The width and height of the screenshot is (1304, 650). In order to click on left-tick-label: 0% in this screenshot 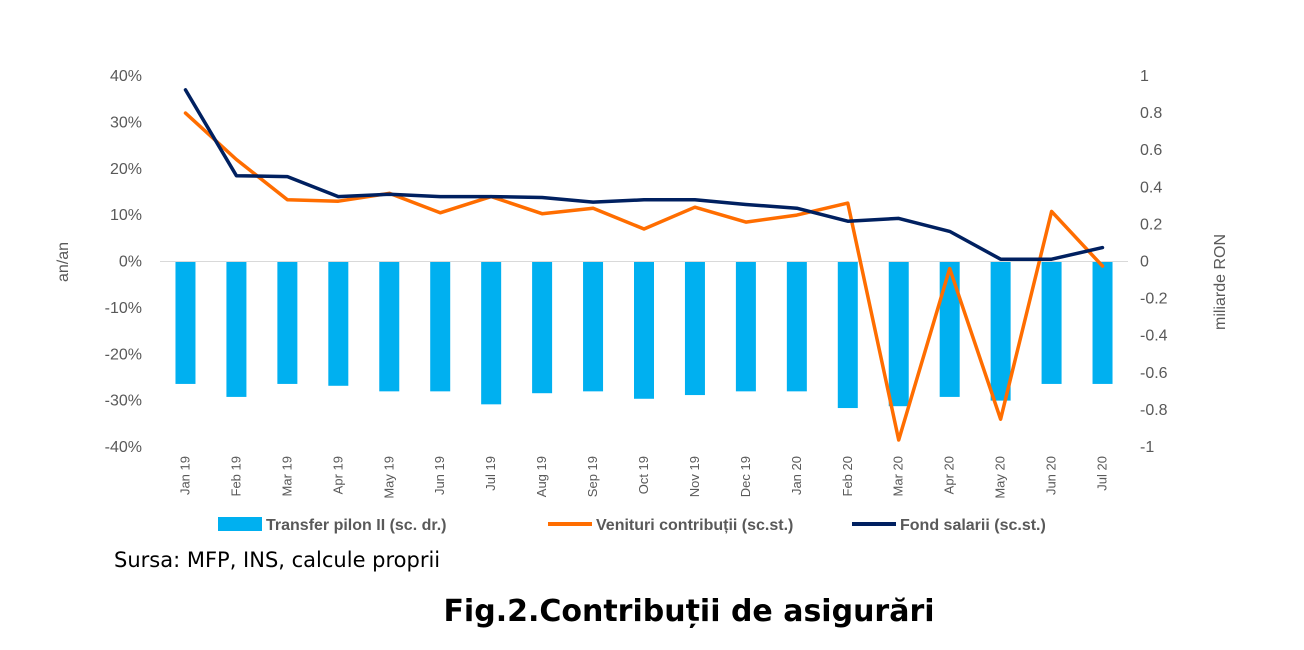, I will do `click(130, 262)`.